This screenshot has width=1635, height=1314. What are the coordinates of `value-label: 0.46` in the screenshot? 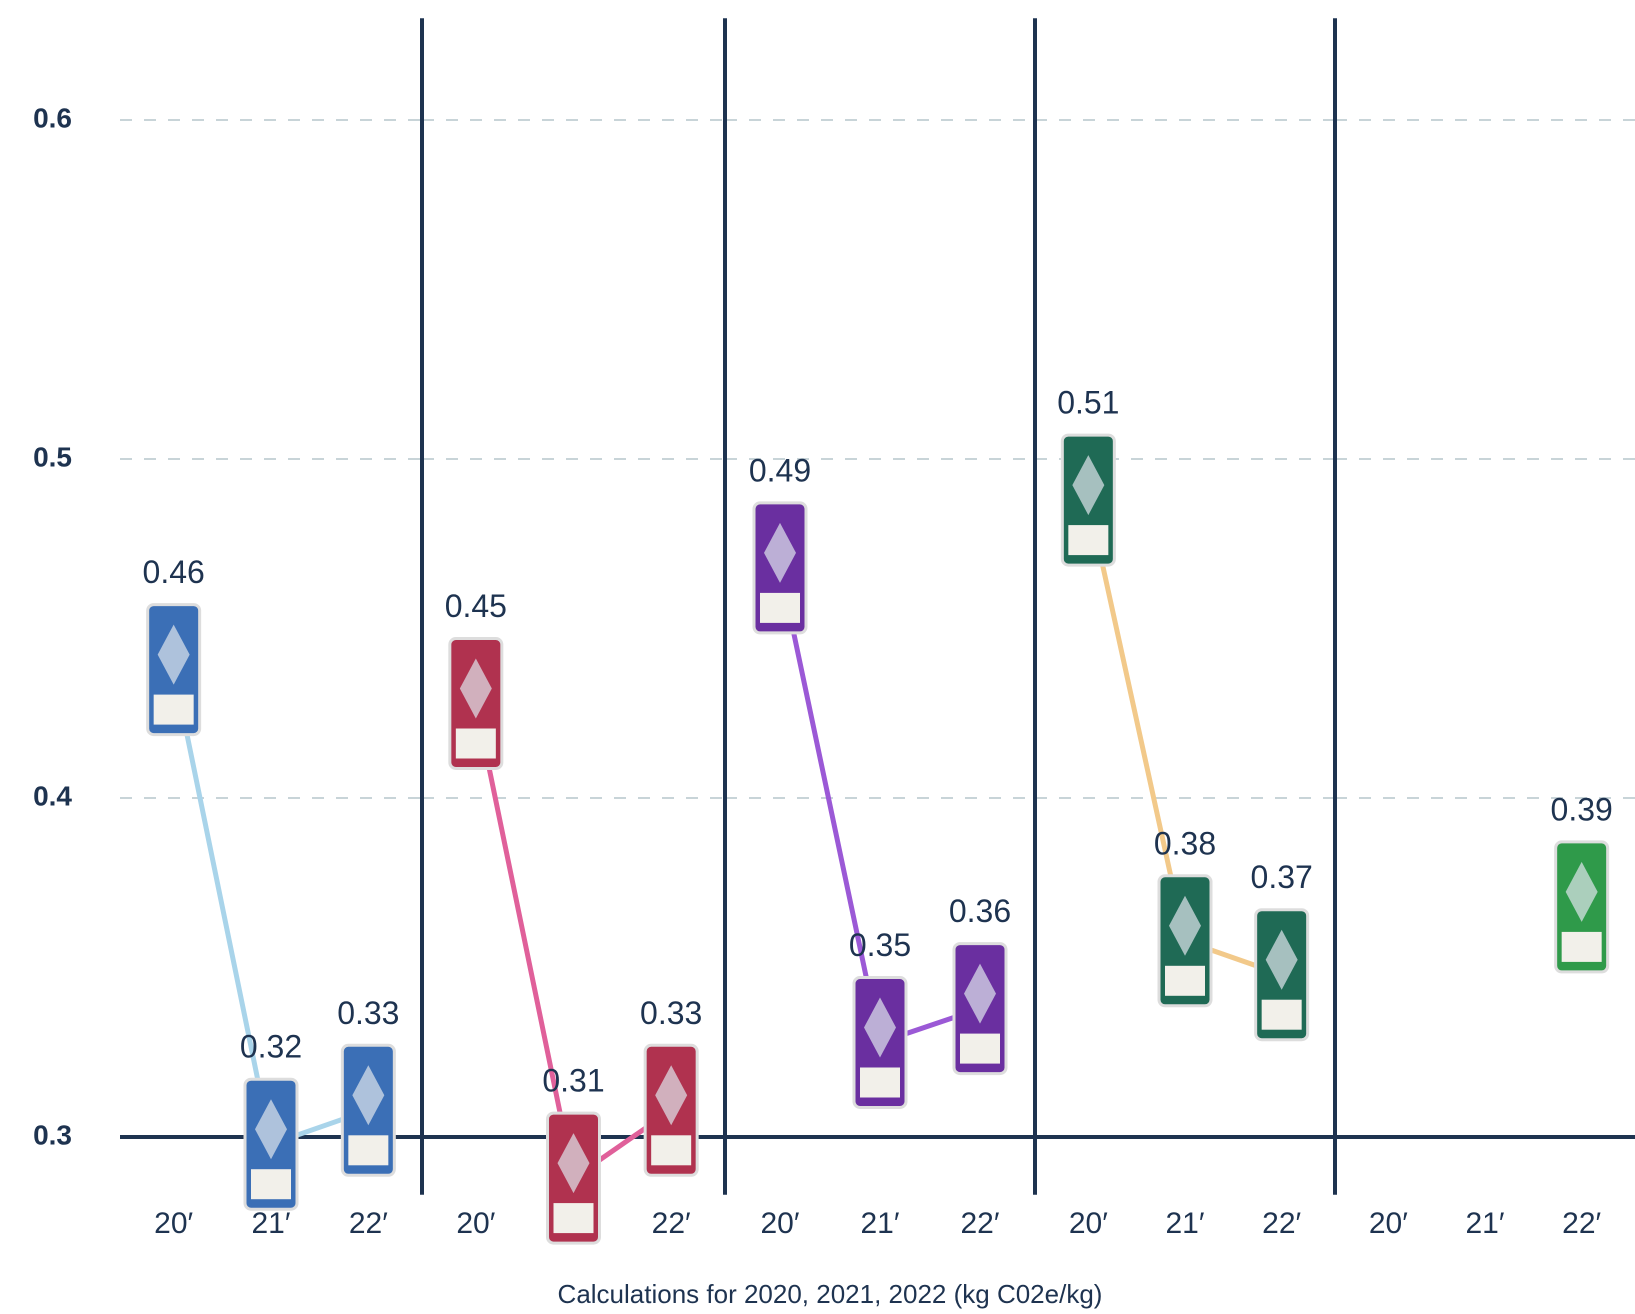 It's located at (174, 572).